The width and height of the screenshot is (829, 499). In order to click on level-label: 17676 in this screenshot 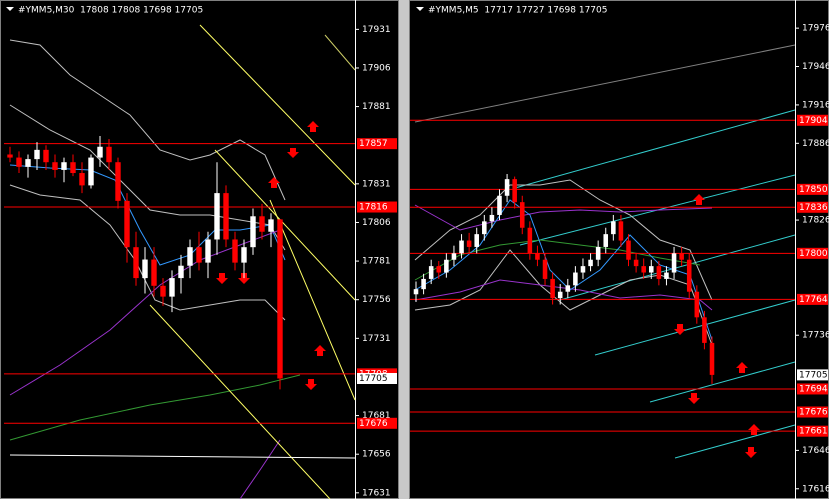, I will do `click(373, 424)`.